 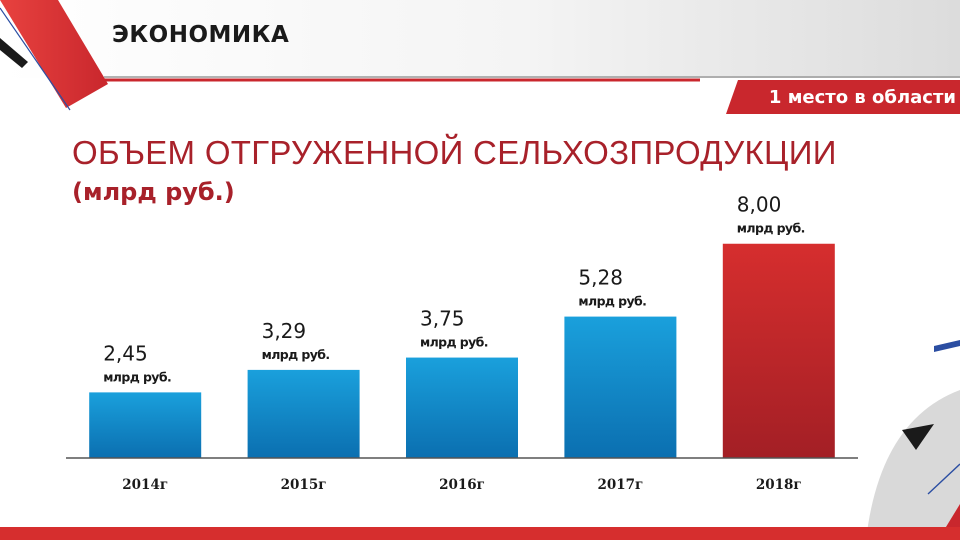 I want to click on corner-black-triangle, so click(x=14, y=53).